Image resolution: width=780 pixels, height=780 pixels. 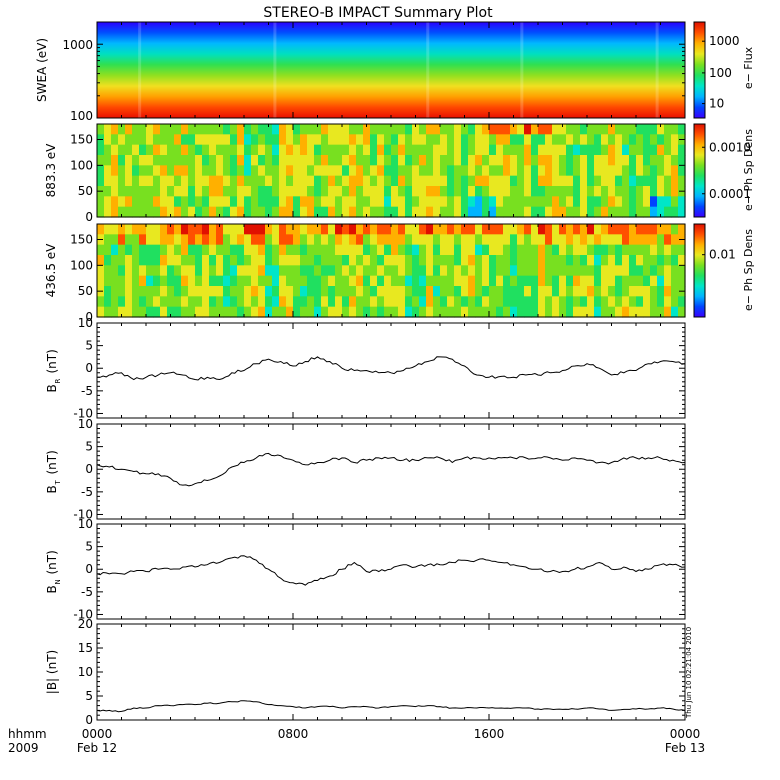 I want to click on br-ytick-label: 10, so click(x=85, y=323).